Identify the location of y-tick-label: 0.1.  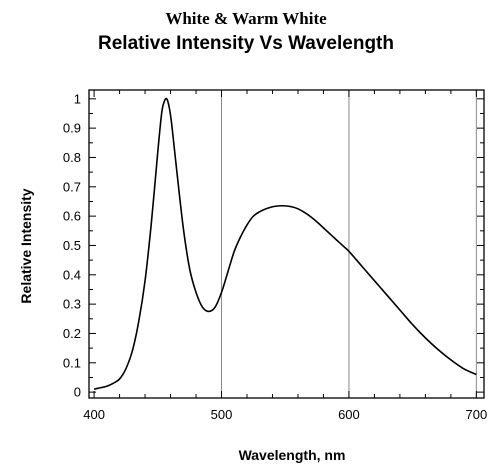
(72, 362).